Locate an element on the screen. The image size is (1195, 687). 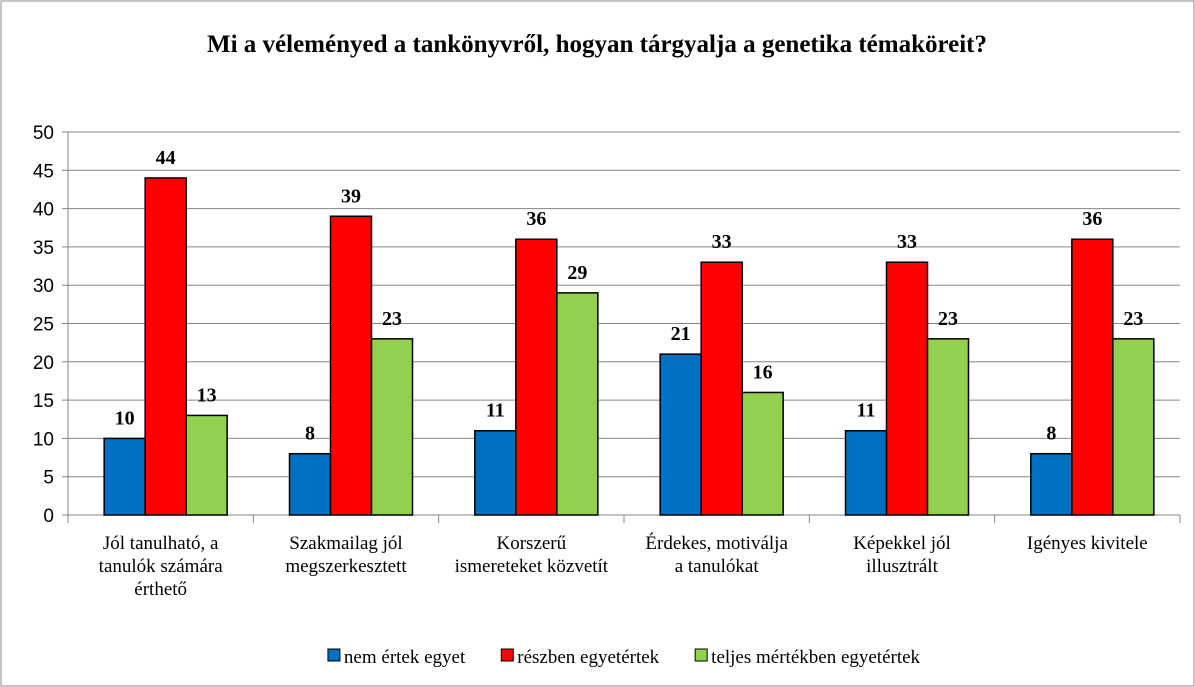
y-tick-label: 10 is located at coordinates (43, 439).